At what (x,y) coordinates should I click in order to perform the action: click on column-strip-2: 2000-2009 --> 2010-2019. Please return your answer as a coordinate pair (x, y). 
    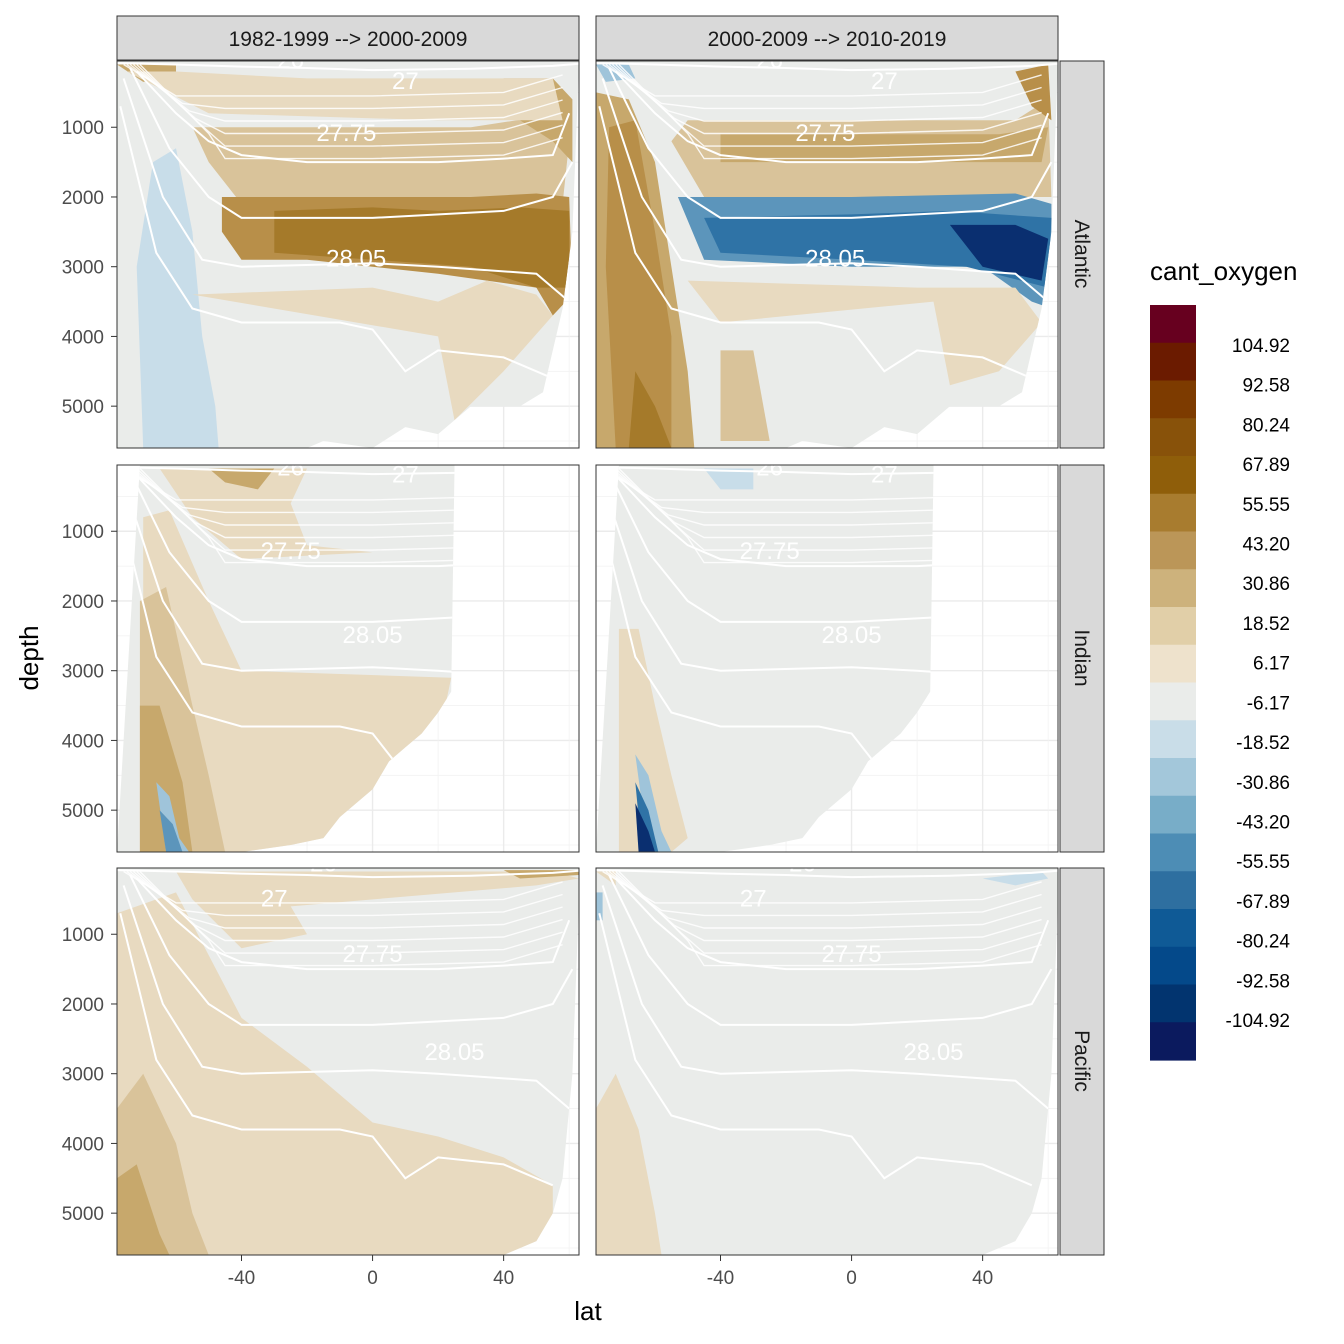
    Looking at the image, I should click on (827, 38).